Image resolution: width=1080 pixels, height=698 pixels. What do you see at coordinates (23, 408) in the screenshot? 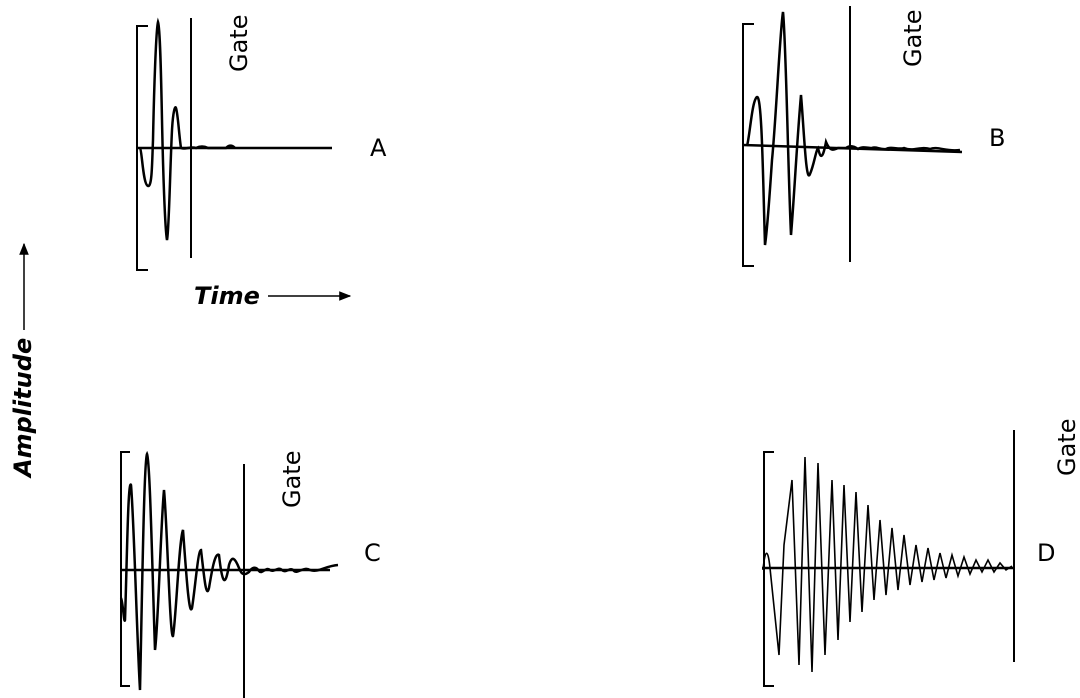
I see `amplitude-axis-label: Amplitude` at bounding box center [23, 408].